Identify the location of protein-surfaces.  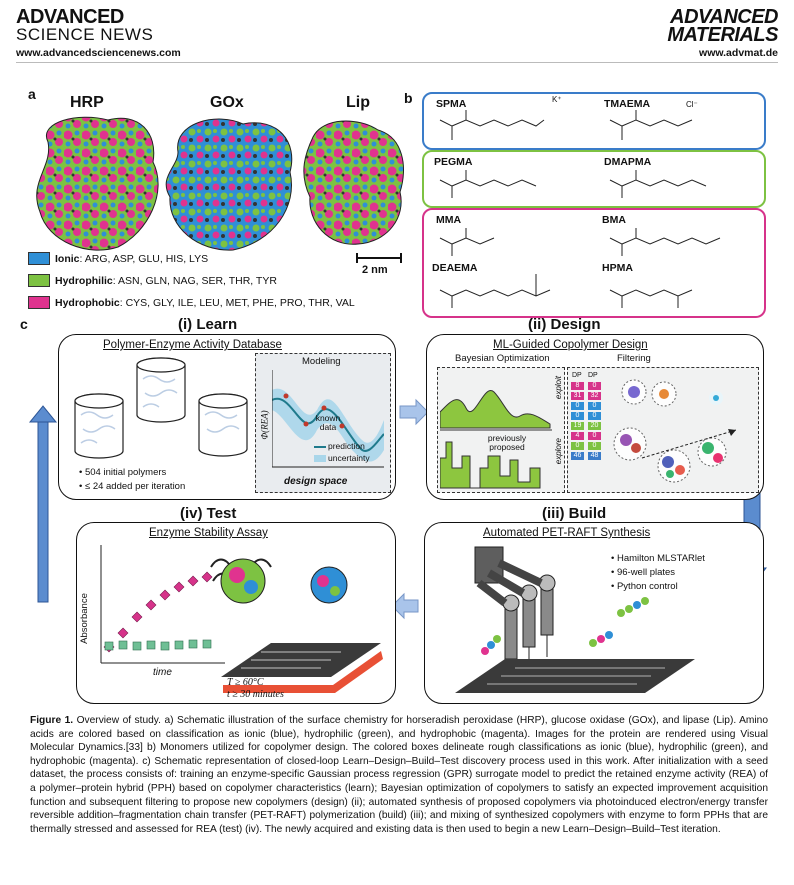
(220, 183).